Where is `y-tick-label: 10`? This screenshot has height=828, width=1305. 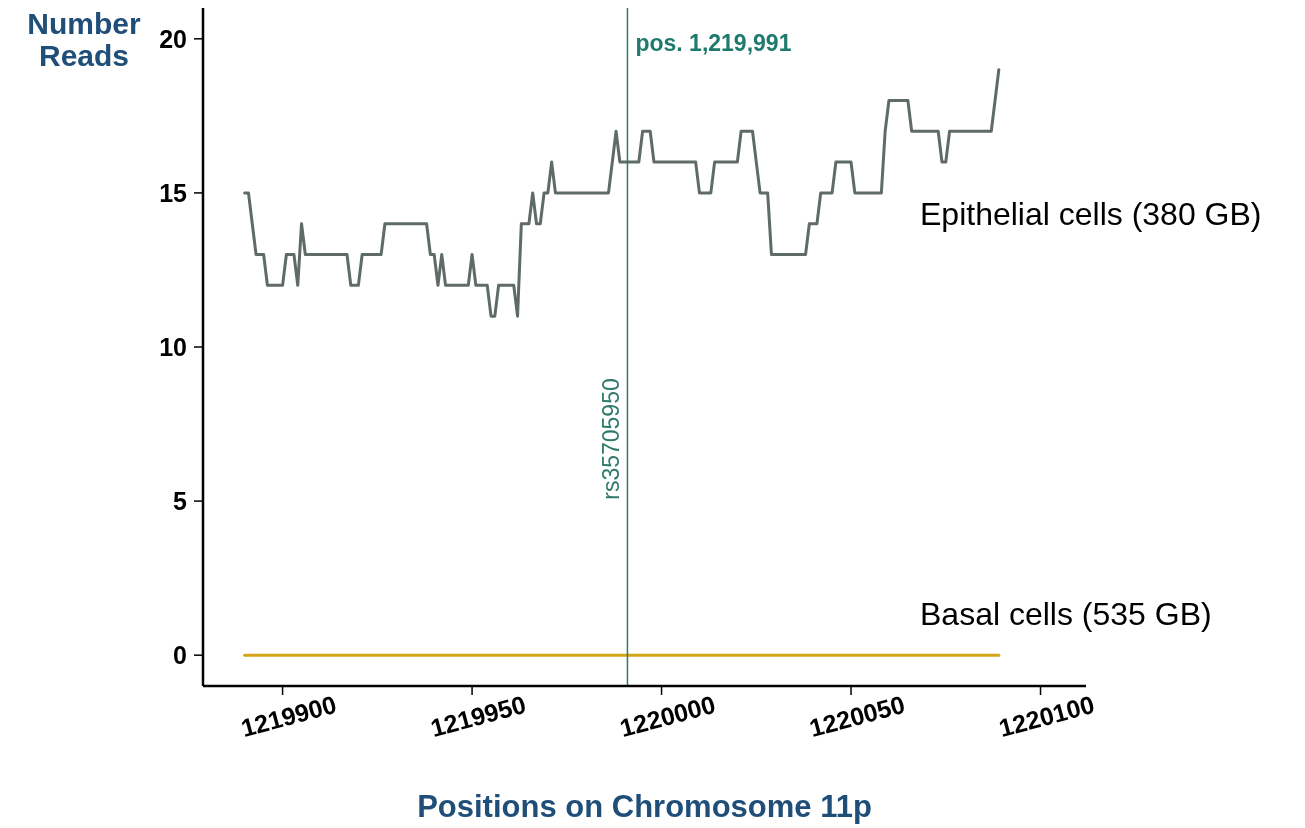 y-tick-label: 10 is located at coordinates (173, 347).